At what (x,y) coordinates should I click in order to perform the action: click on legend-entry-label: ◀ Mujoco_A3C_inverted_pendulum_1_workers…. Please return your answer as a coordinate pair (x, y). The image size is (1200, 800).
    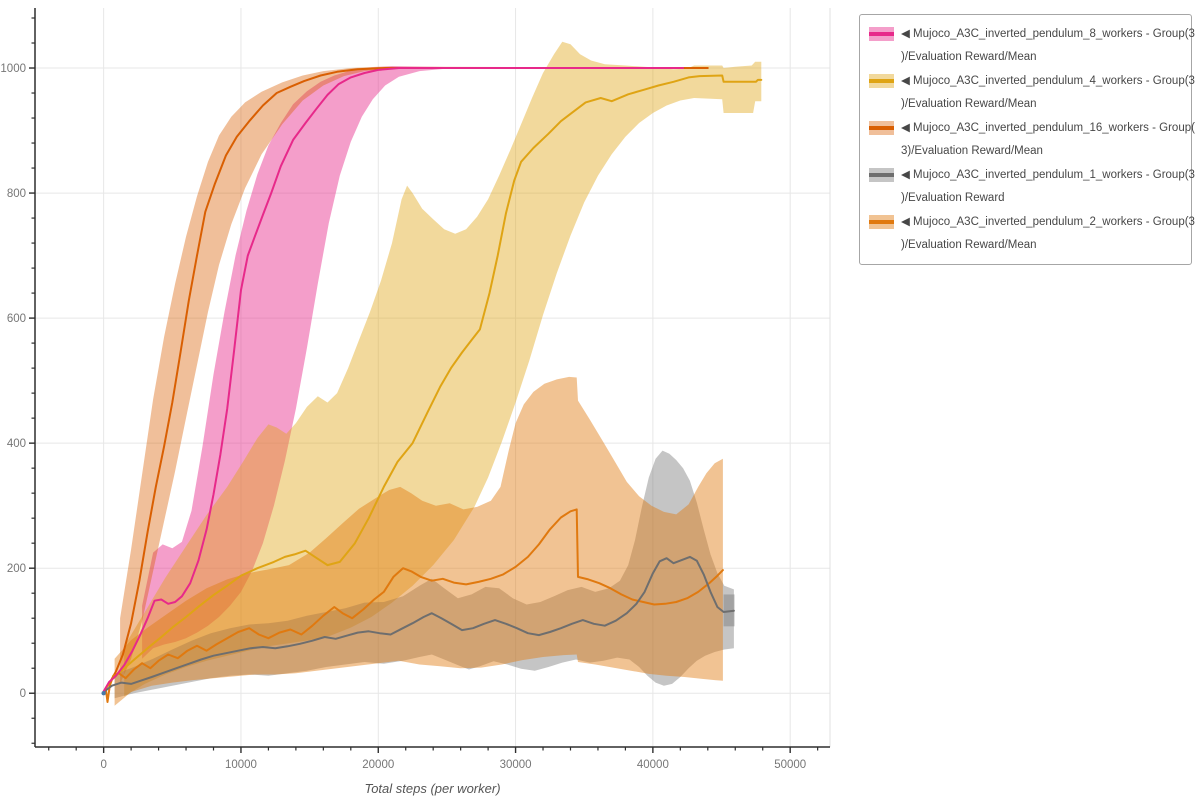
    Looking at the image, I should click on (1048, 187).